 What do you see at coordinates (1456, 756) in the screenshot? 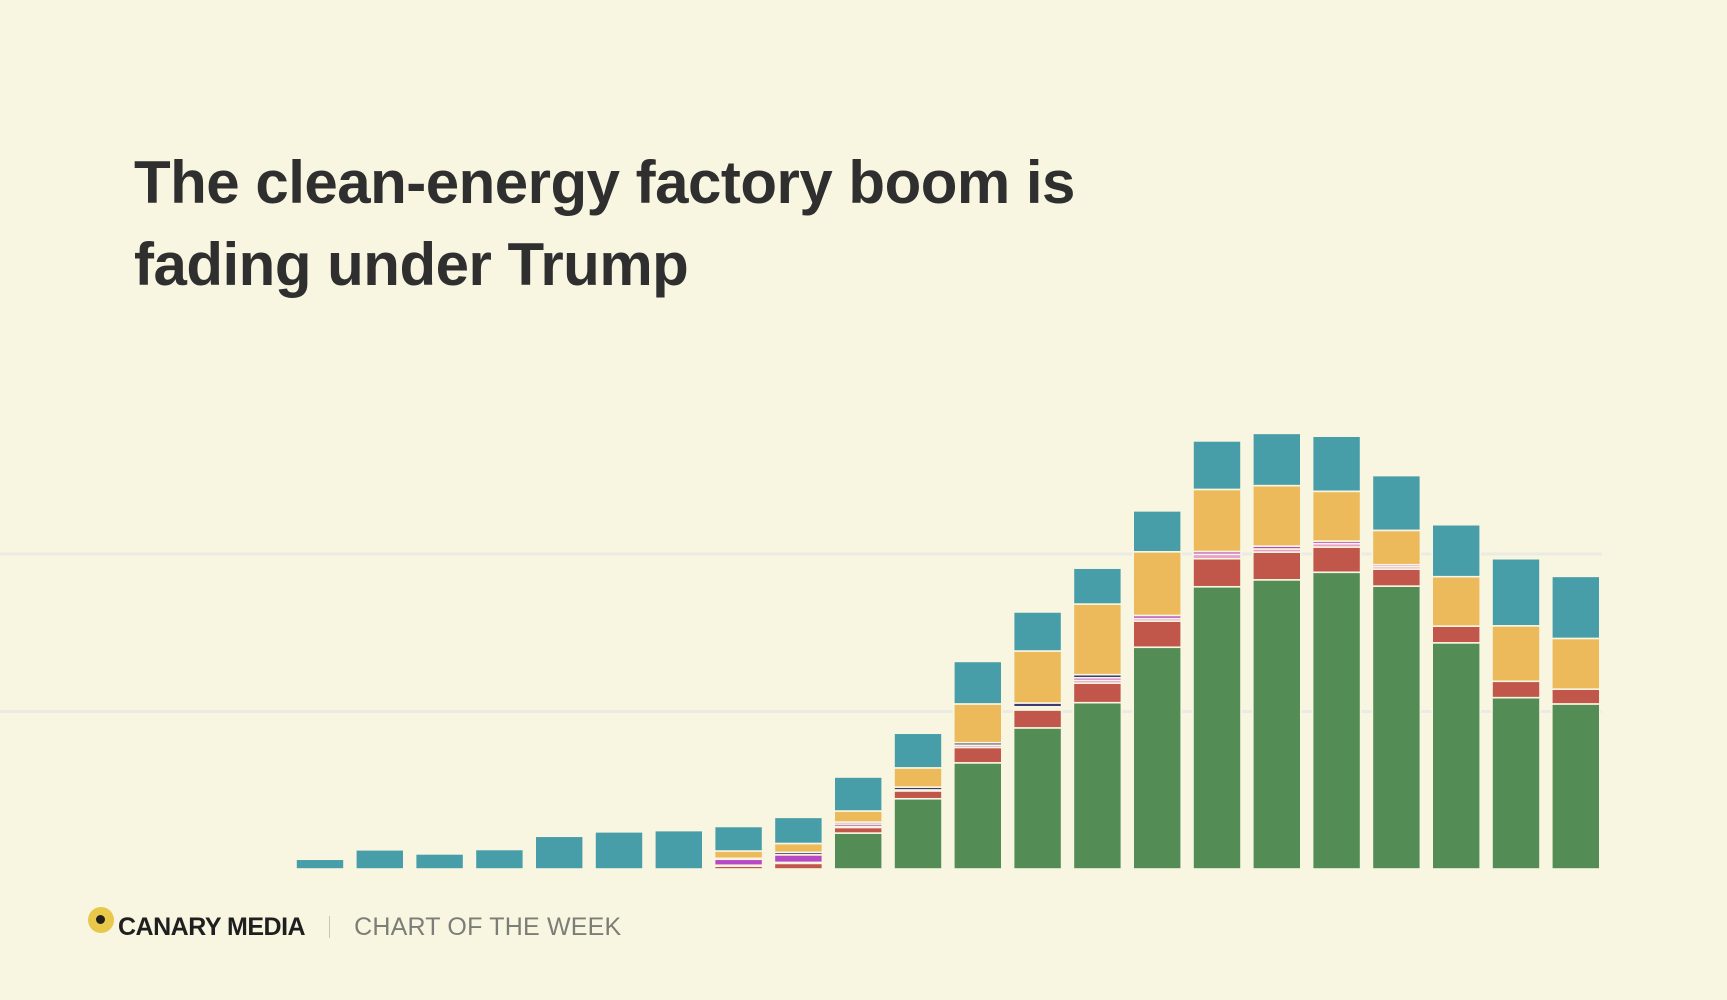
I see `bar-20-green-segment` at bounding box center [1456, 756].